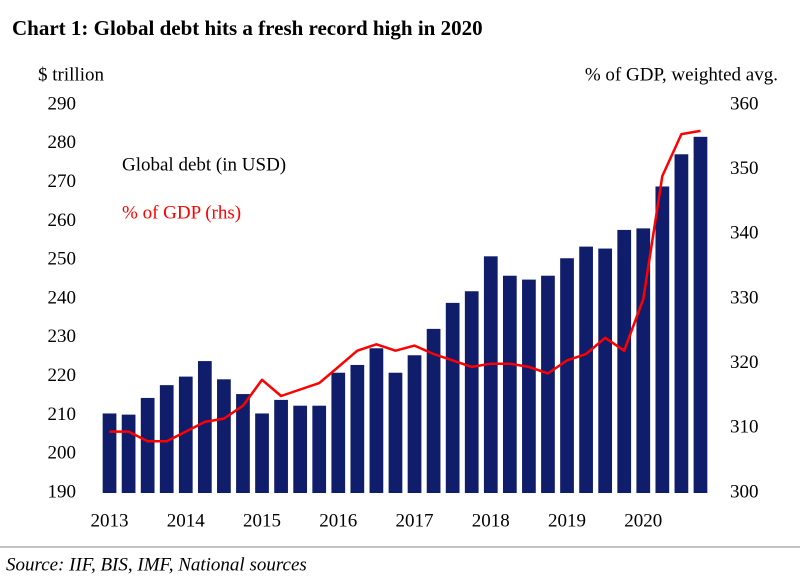 The image size is (800, 588). What do you see at coordinates (62, 220) in the screenshot?
I see `y-tick-label: 260` at bounding box center [62, 220].